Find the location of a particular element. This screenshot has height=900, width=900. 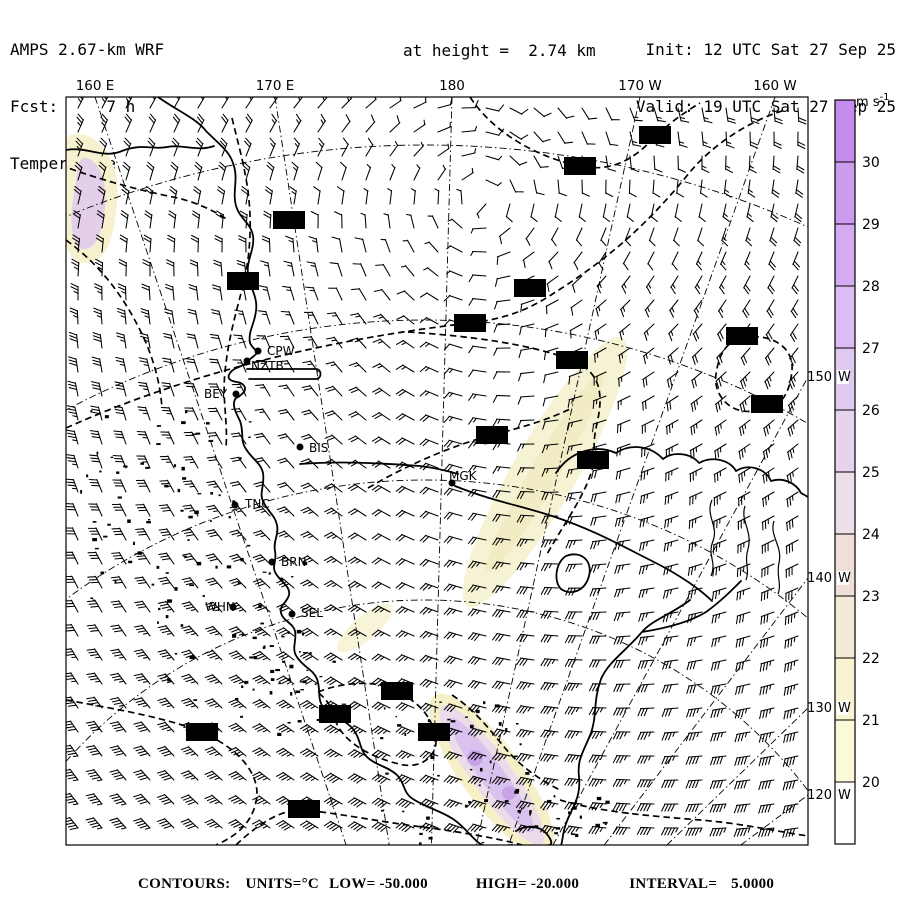

contour-legend-part: INTERVAL= is located at coordinates (673, 884).